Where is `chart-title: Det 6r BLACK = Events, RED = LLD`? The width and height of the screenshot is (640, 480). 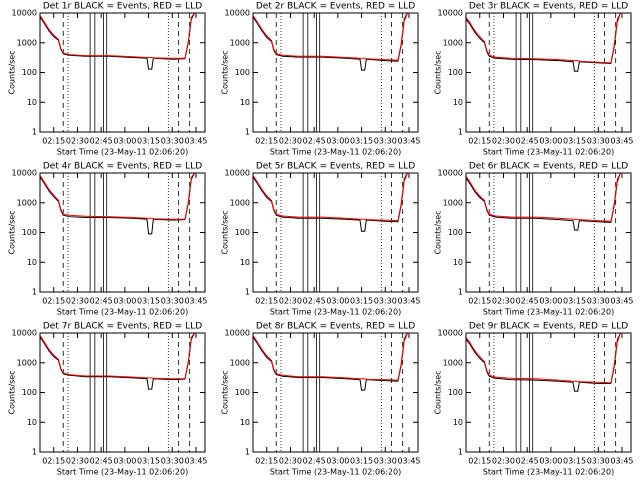 chart-title: Det 6r BLACK = Events, RED = LLD is located at coordinates (548, 167).